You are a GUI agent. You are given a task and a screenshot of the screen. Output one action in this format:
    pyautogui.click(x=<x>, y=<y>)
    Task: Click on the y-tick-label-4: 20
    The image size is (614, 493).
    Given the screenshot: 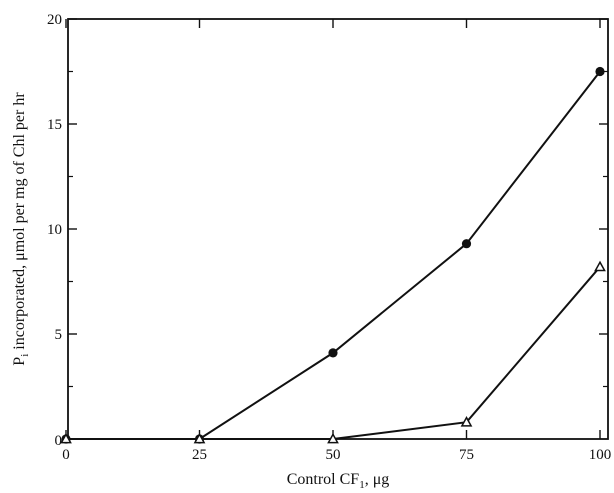 What is the action you would take?
    pyautogui.click(x=54, y=20)
    